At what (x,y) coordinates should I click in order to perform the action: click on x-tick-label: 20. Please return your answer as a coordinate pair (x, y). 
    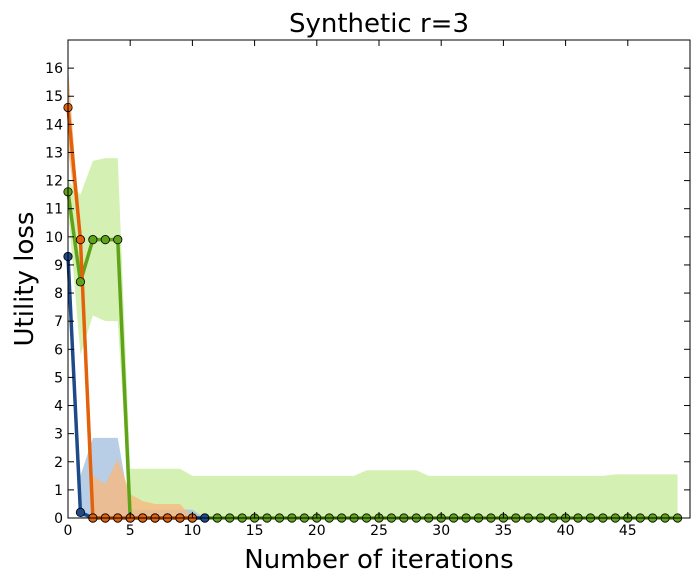
    Looking at the image, I should click on (317, 531).